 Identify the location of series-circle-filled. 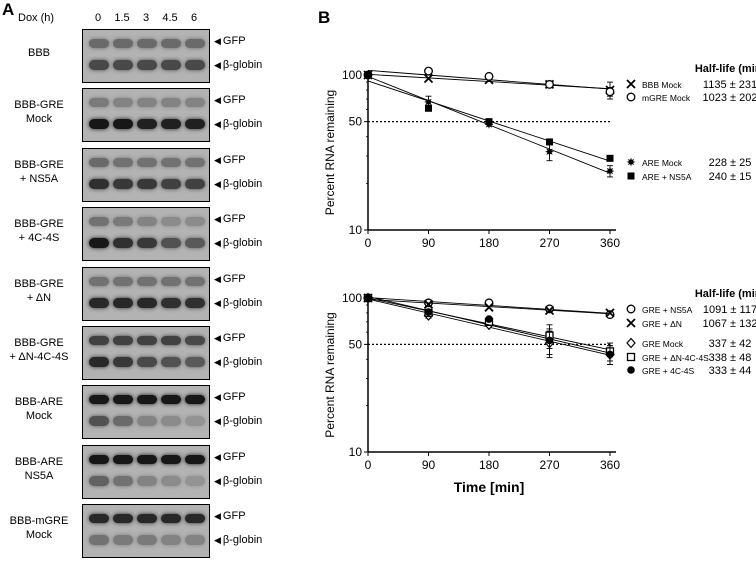
(489, 329).